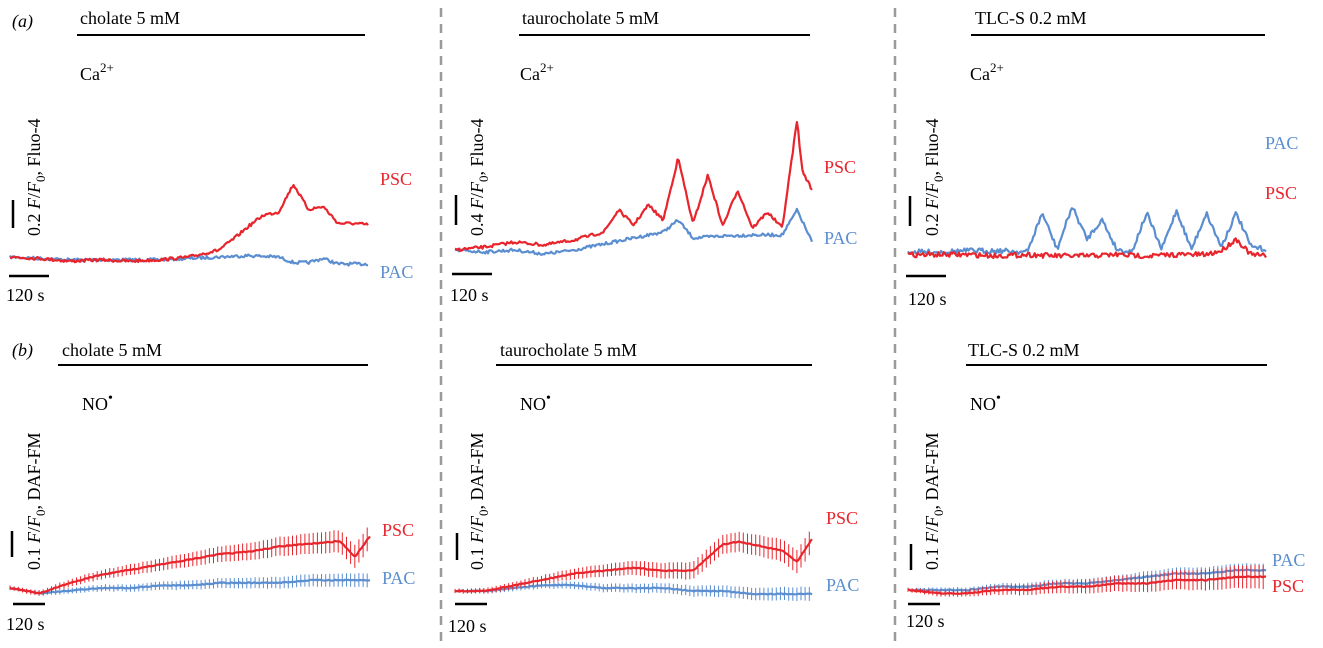  What do you see at coordinates (1087, 585) in the screenshot?
I see `trace-psc-b3` at bounding box center [1087, 585].